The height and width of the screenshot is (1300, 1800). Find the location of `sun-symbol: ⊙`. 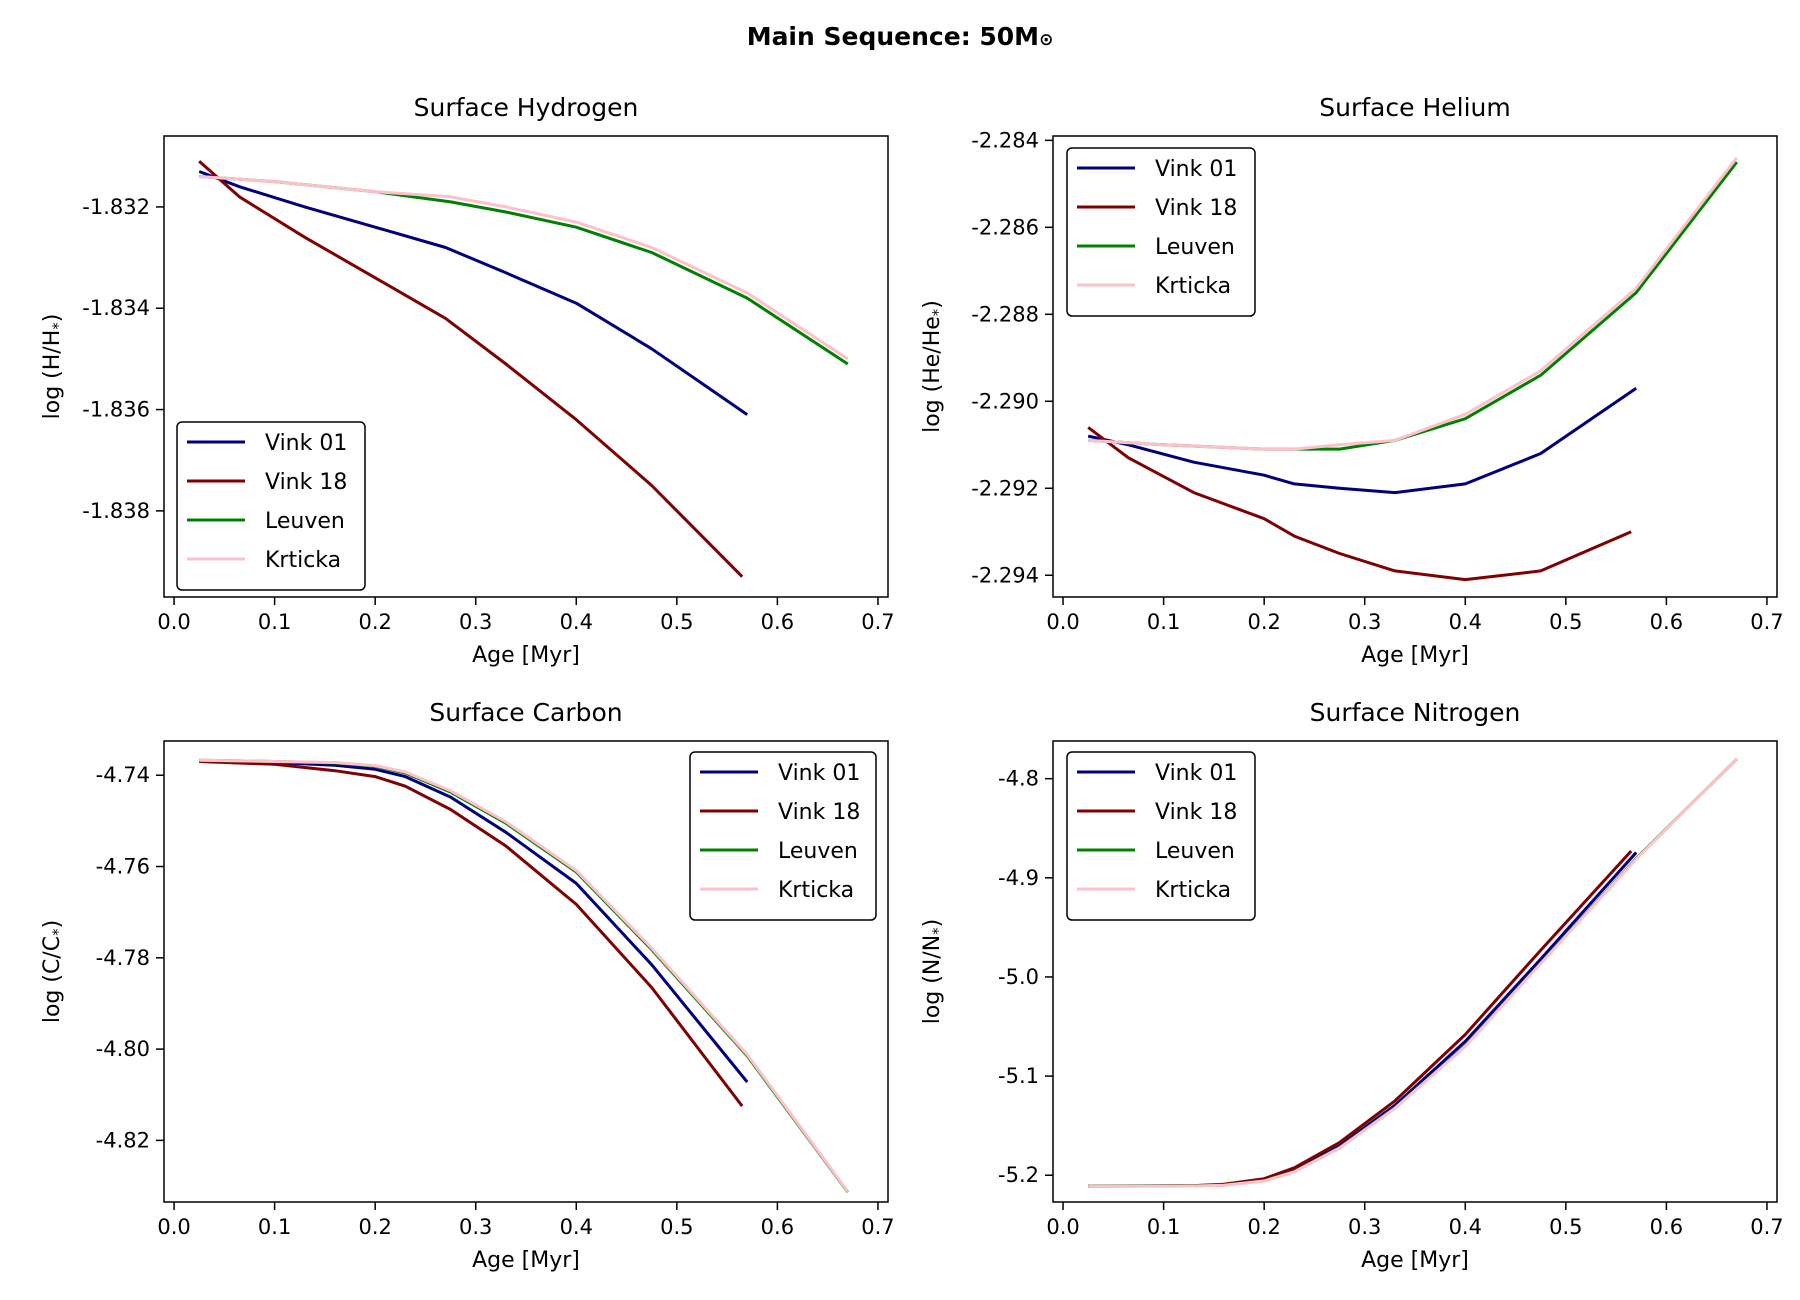

sun-symbol: ⊙ is located at coordinates (1046, 40).